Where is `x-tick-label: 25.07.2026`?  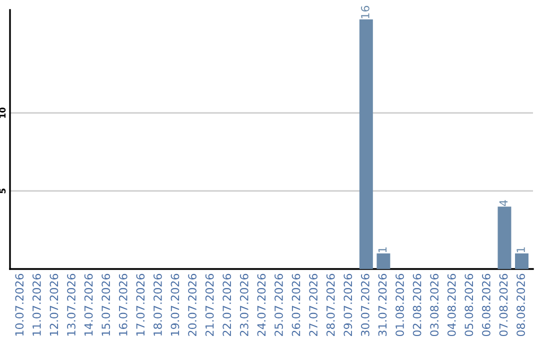
x-tick-label: 25.07.2026 is located at coordinates (278, 305).